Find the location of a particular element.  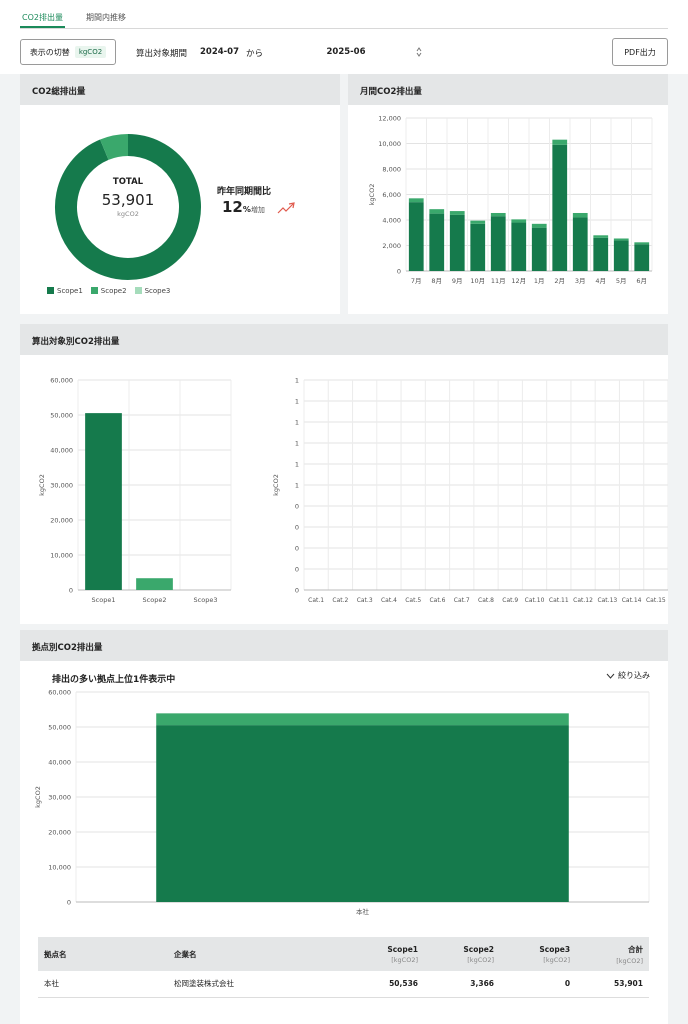

chevron-down-icon is located at coordinates (610, 676).